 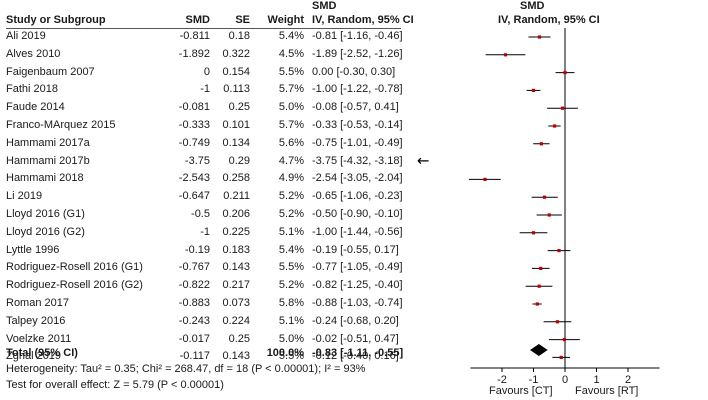 I want to click on study-smd: -0.117, so click(x=194, y=356).